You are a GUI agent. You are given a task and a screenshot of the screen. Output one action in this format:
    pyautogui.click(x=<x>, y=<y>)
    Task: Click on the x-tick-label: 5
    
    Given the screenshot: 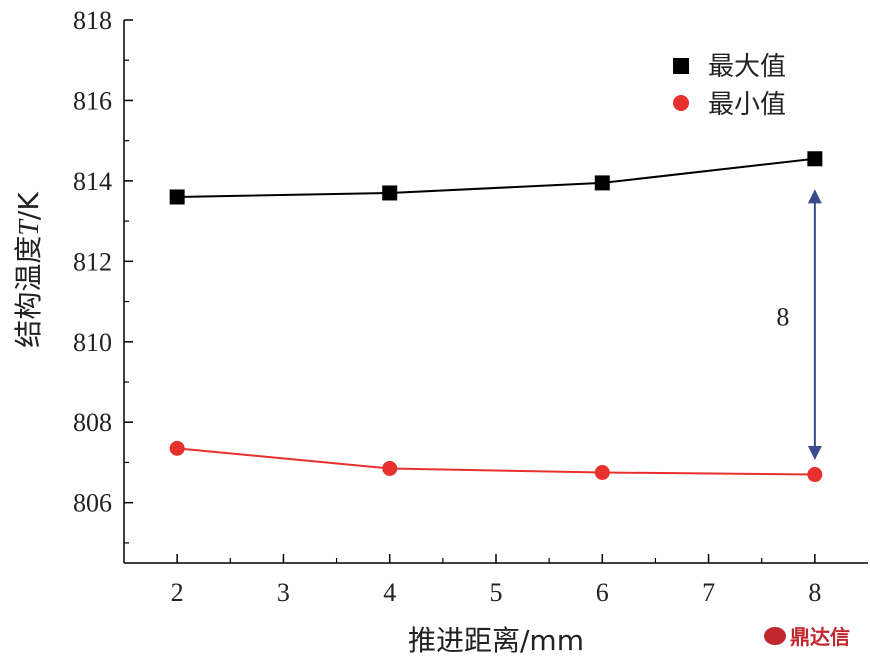 What is the action you would take?
    pyautogui.click(x=496, y=592)
    